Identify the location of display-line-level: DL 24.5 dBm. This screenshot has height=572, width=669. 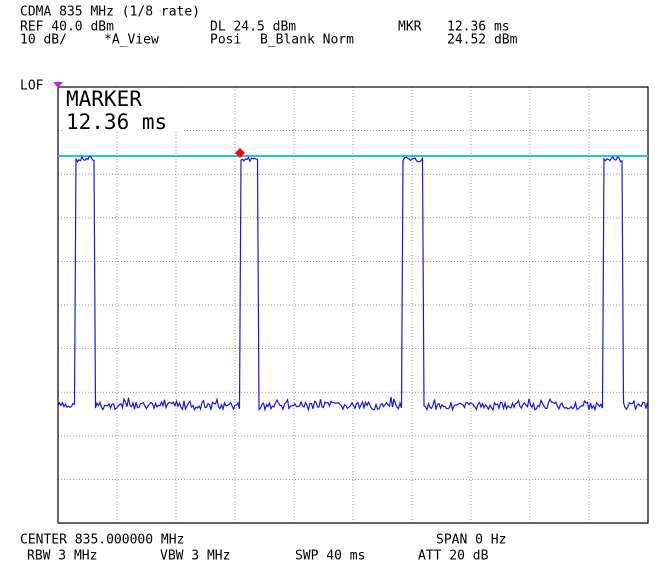
(253, 27).